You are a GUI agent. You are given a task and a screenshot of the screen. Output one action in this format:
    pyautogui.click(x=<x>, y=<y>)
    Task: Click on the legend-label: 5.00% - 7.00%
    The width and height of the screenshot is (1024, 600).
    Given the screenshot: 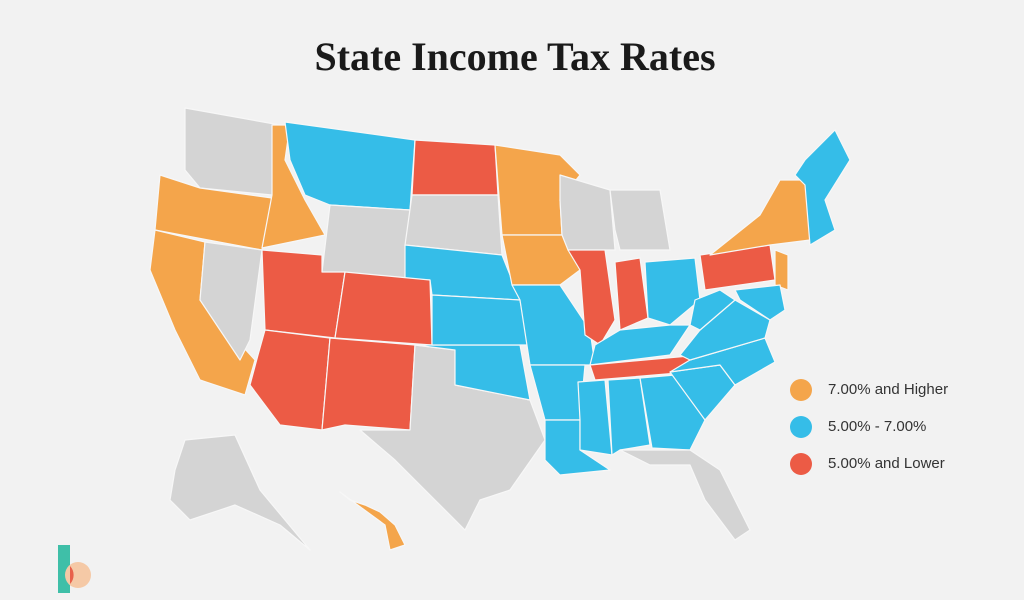 What is the action you would take?
    pyautogui.click(x=877, y=426)
    